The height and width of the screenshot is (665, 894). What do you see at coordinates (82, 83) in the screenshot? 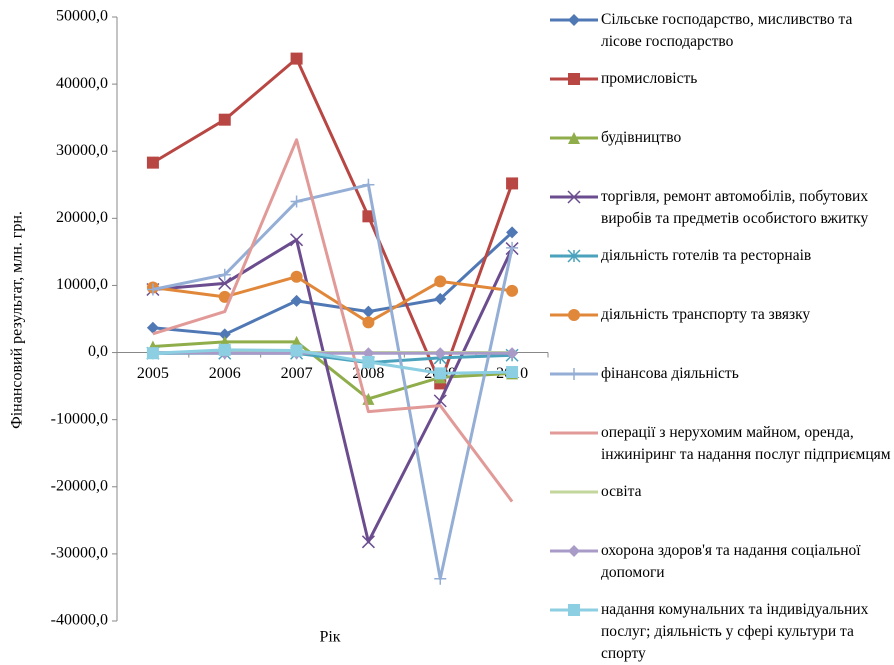
I see `y-tick-label: 40000,0` at bounding box center [82, 83].